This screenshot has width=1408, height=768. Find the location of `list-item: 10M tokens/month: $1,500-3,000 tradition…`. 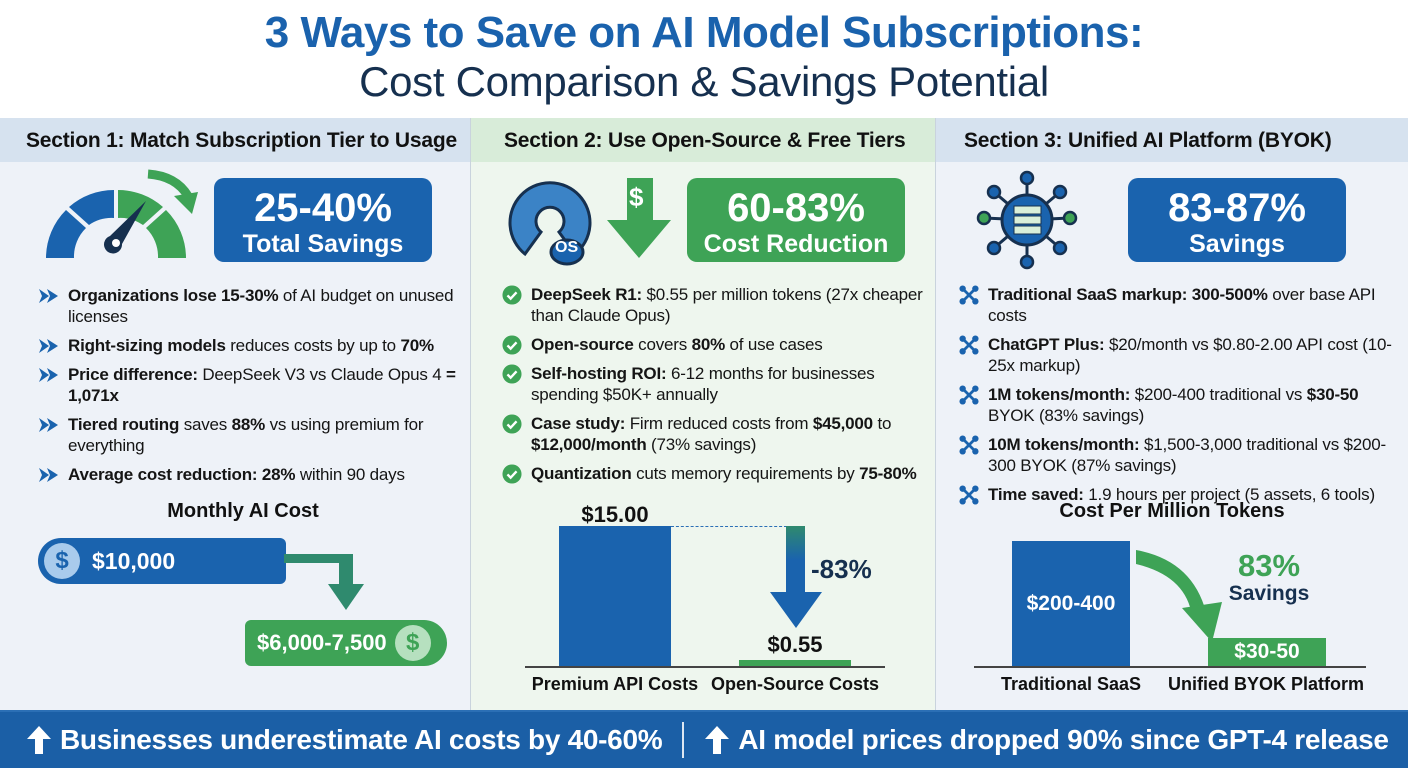

list-item: 10M tokens/month: $1,500-3,000 tradition… is located at coordinates (1181, 455).